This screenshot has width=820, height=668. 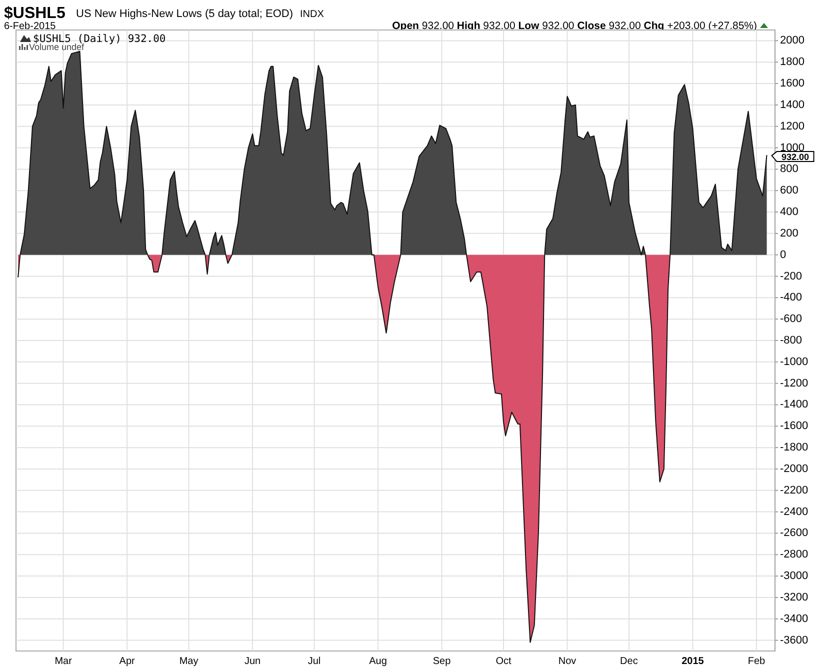 I want to click on y-tick-label: 200, so click(x=789, y=233).